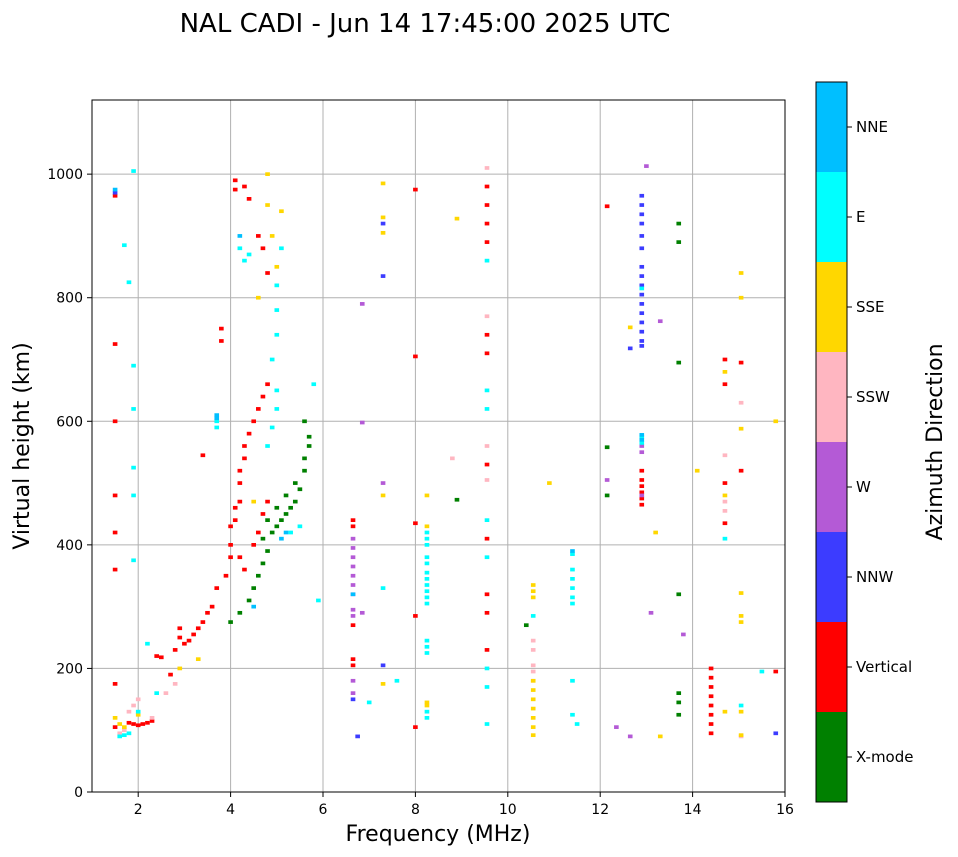  What do you see at coordinates (884, 667) in the screenshot?
I see `colorbar-category-label: Vertical` at bounding box center [884, 667].